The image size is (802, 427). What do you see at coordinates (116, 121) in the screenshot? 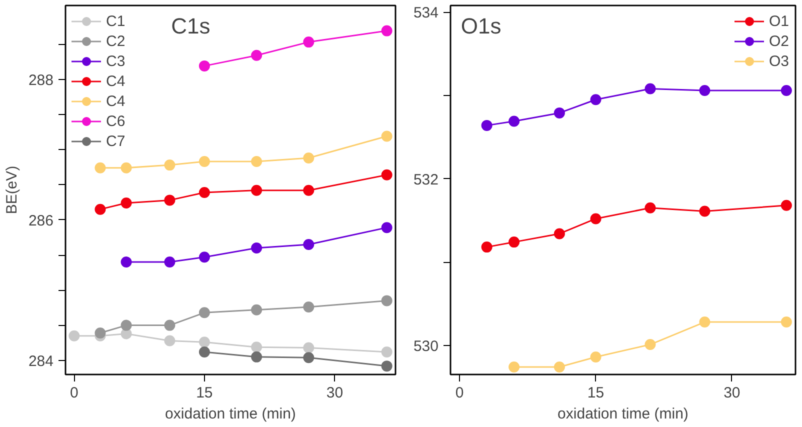
I see `legend-label: C6` at bounding box center [116, 121].